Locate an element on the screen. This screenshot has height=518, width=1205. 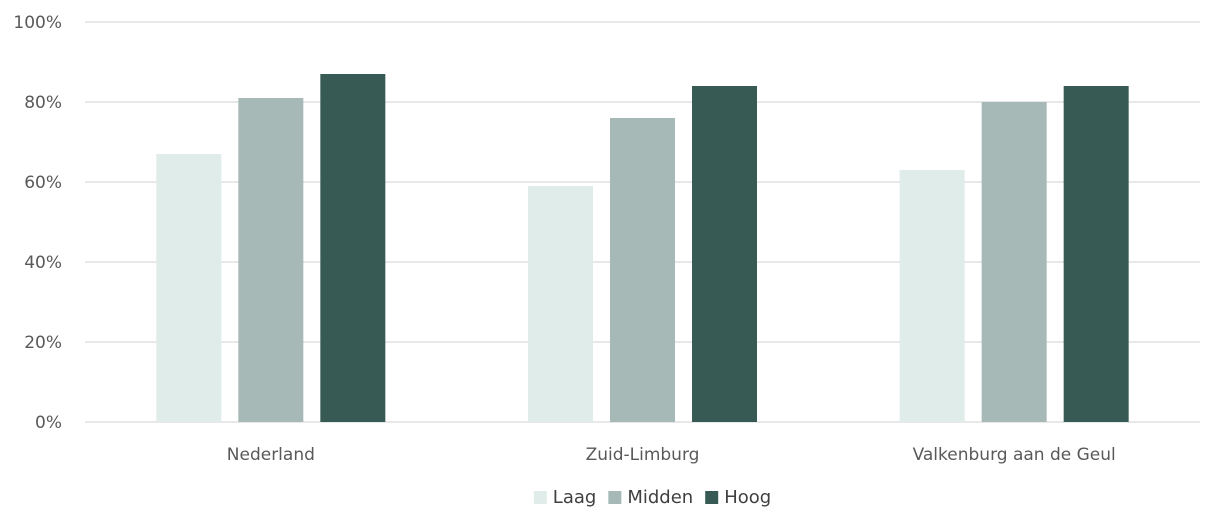
legend-swatch-midden is located at coordinates (615, 497).